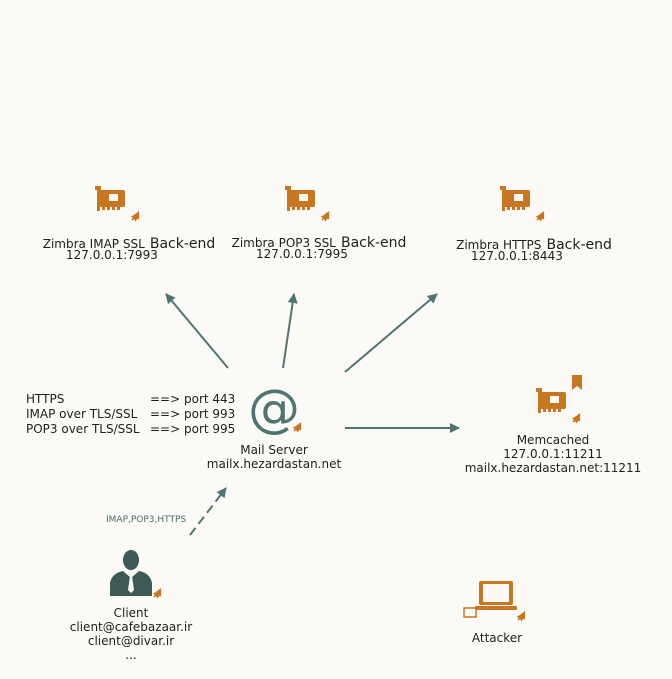  Describe the element at coordinates (193, 414) in the screenshot. I see `port-number: ==> port 993` at that location.